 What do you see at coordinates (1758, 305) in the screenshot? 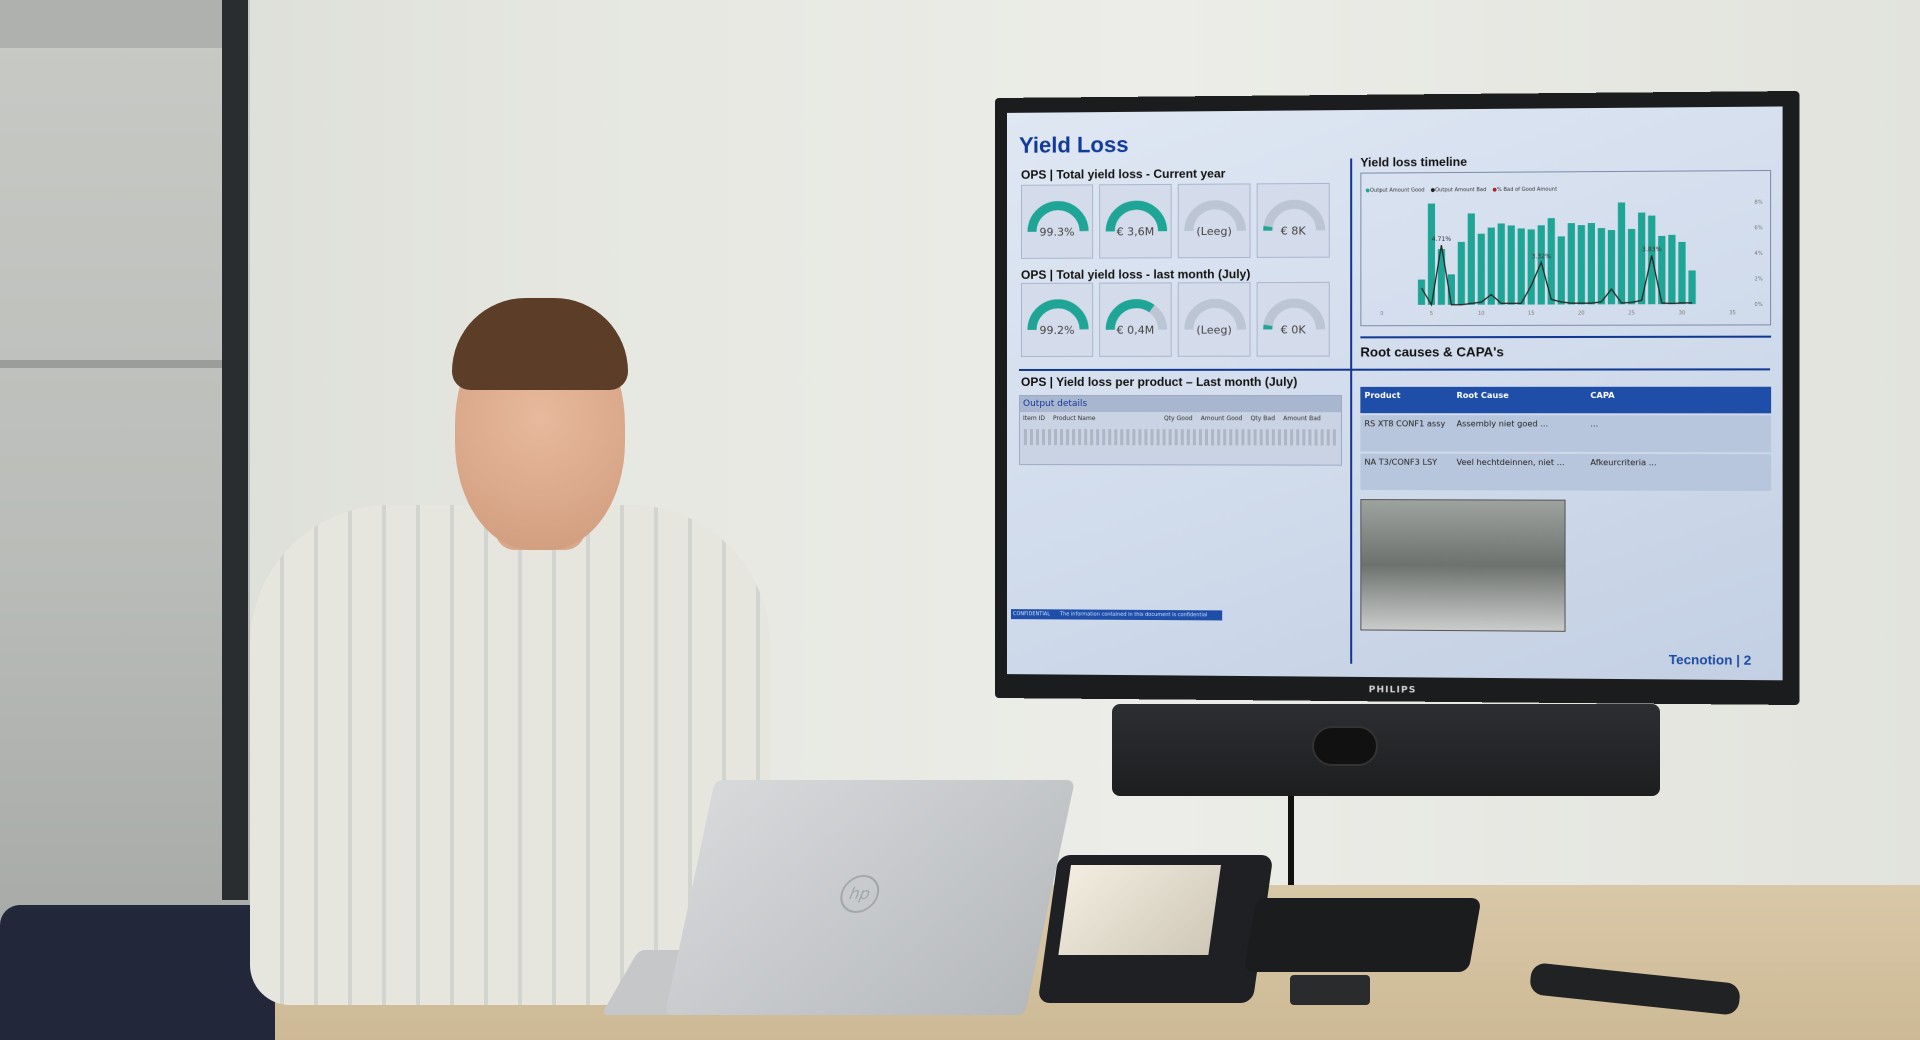
I see `y2-tick-label: 0%` at bounding box center [1758, 305].